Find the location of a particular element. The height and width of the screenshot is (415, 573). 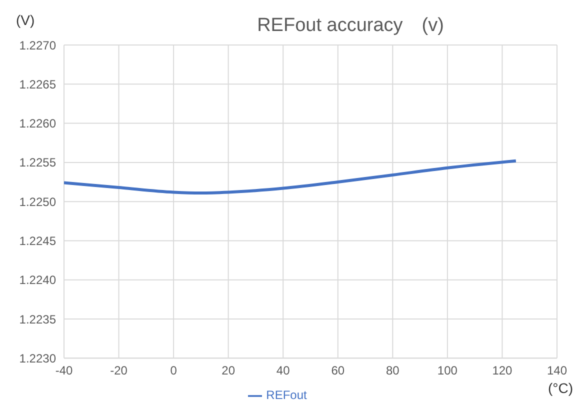

x-tick-label: 40 is located at coordinates (283, 371).